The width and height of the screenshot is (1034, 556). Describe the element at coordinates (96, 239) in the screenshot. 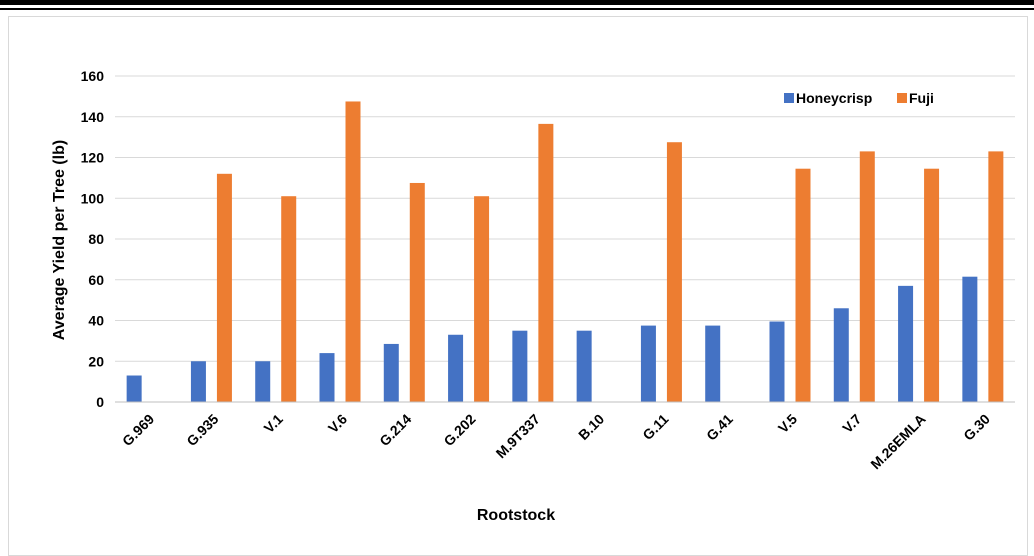

I see `y-tick-label-80: 80` at that location.